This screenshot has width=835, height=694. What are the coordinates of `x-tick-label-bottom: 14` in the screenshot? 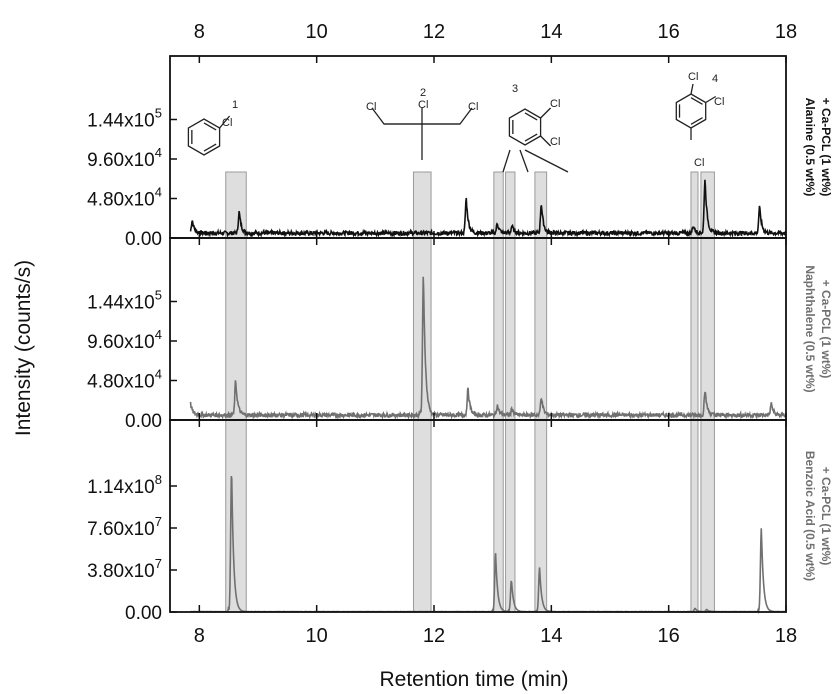 It's located at (551, 636).